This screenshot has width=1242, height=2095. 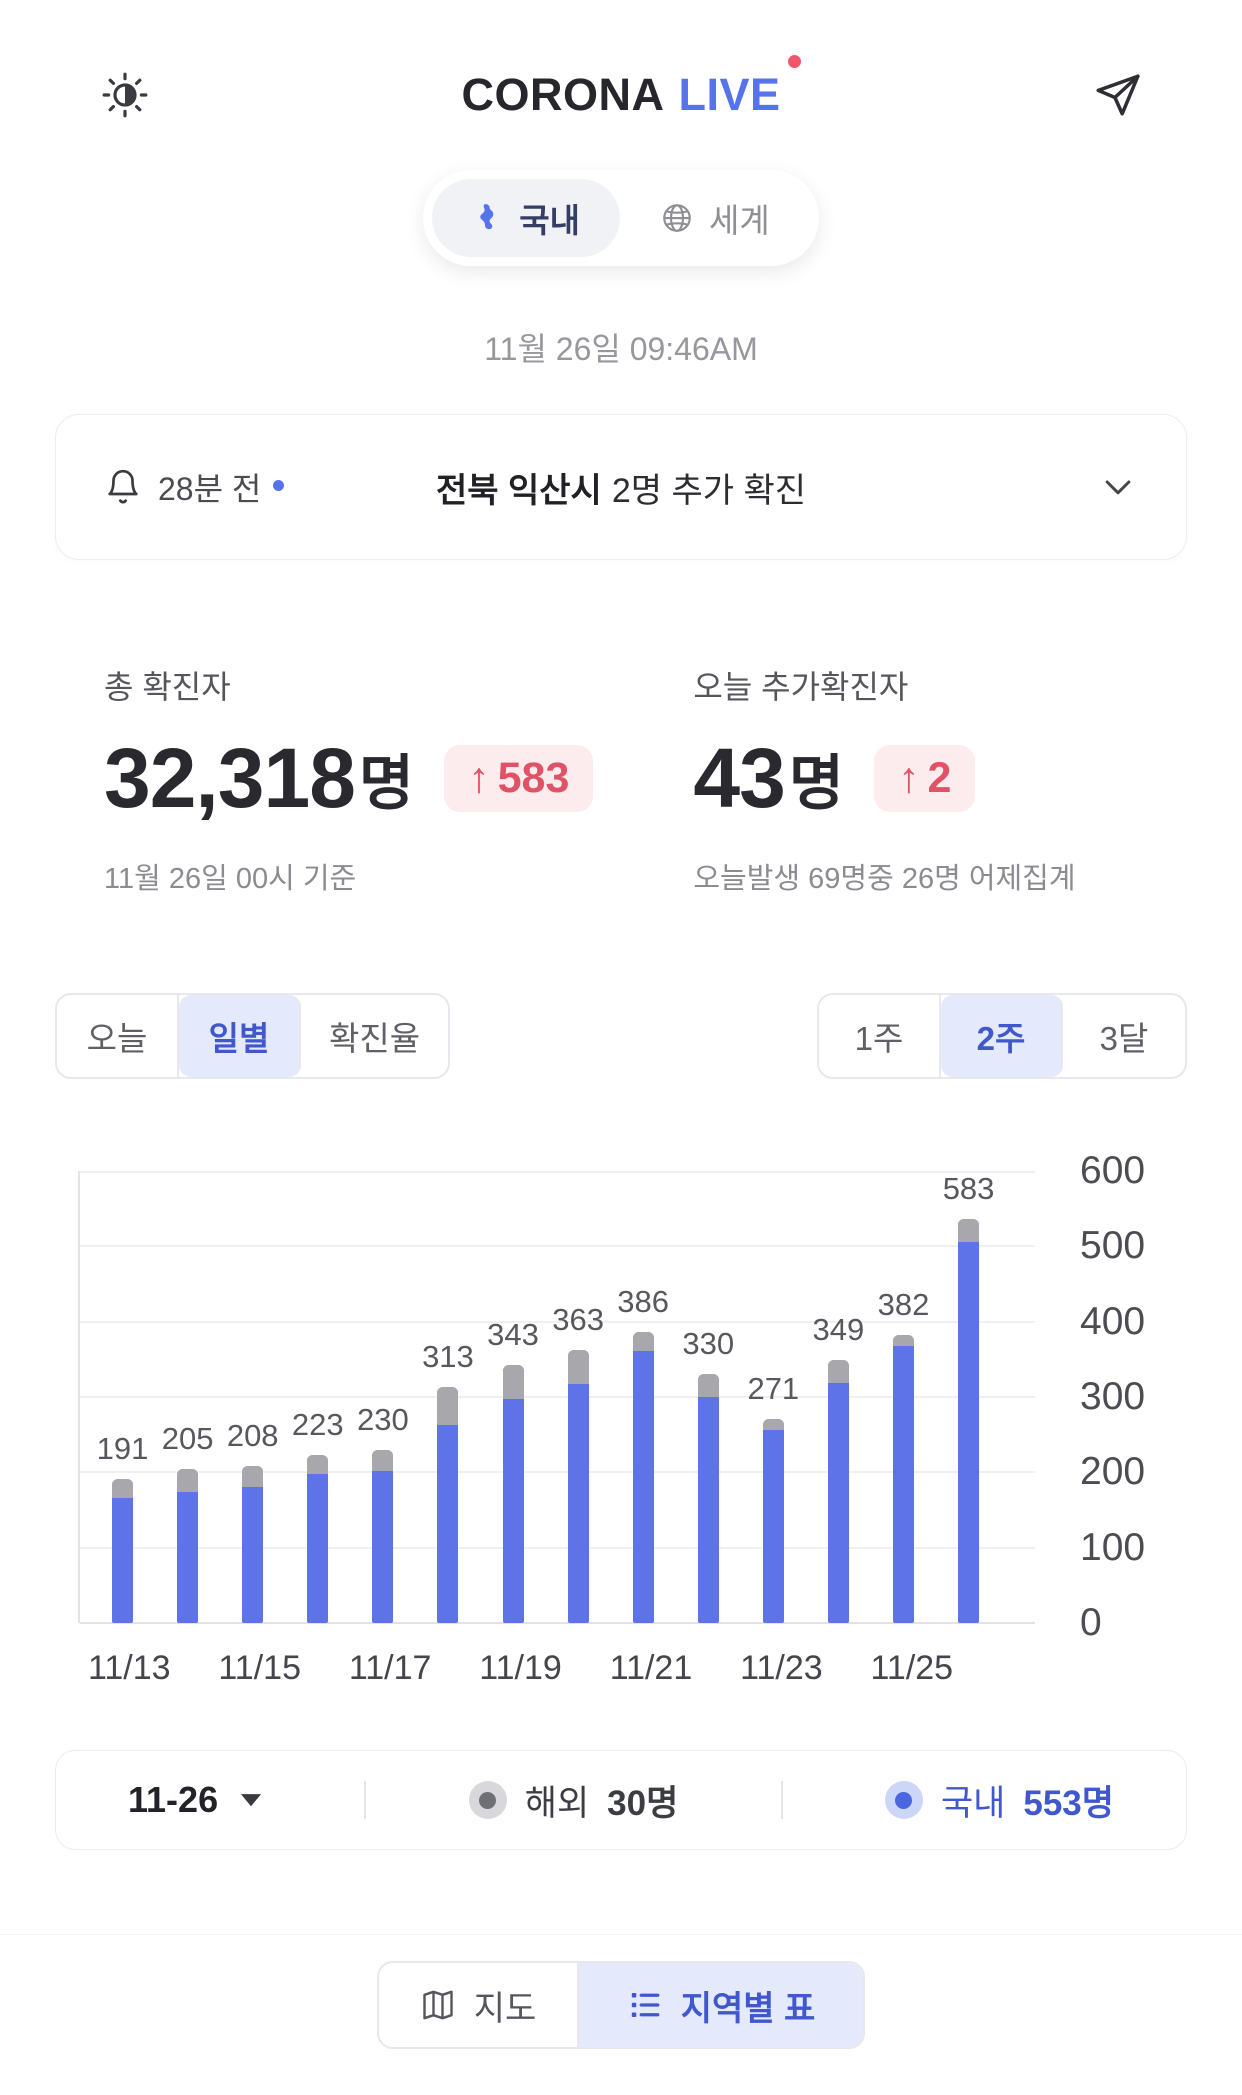 What do you see at coordinates (513, 1334) in the screenshot?
I see `bar-value-label: 343` at bounding box center [513, 1334].